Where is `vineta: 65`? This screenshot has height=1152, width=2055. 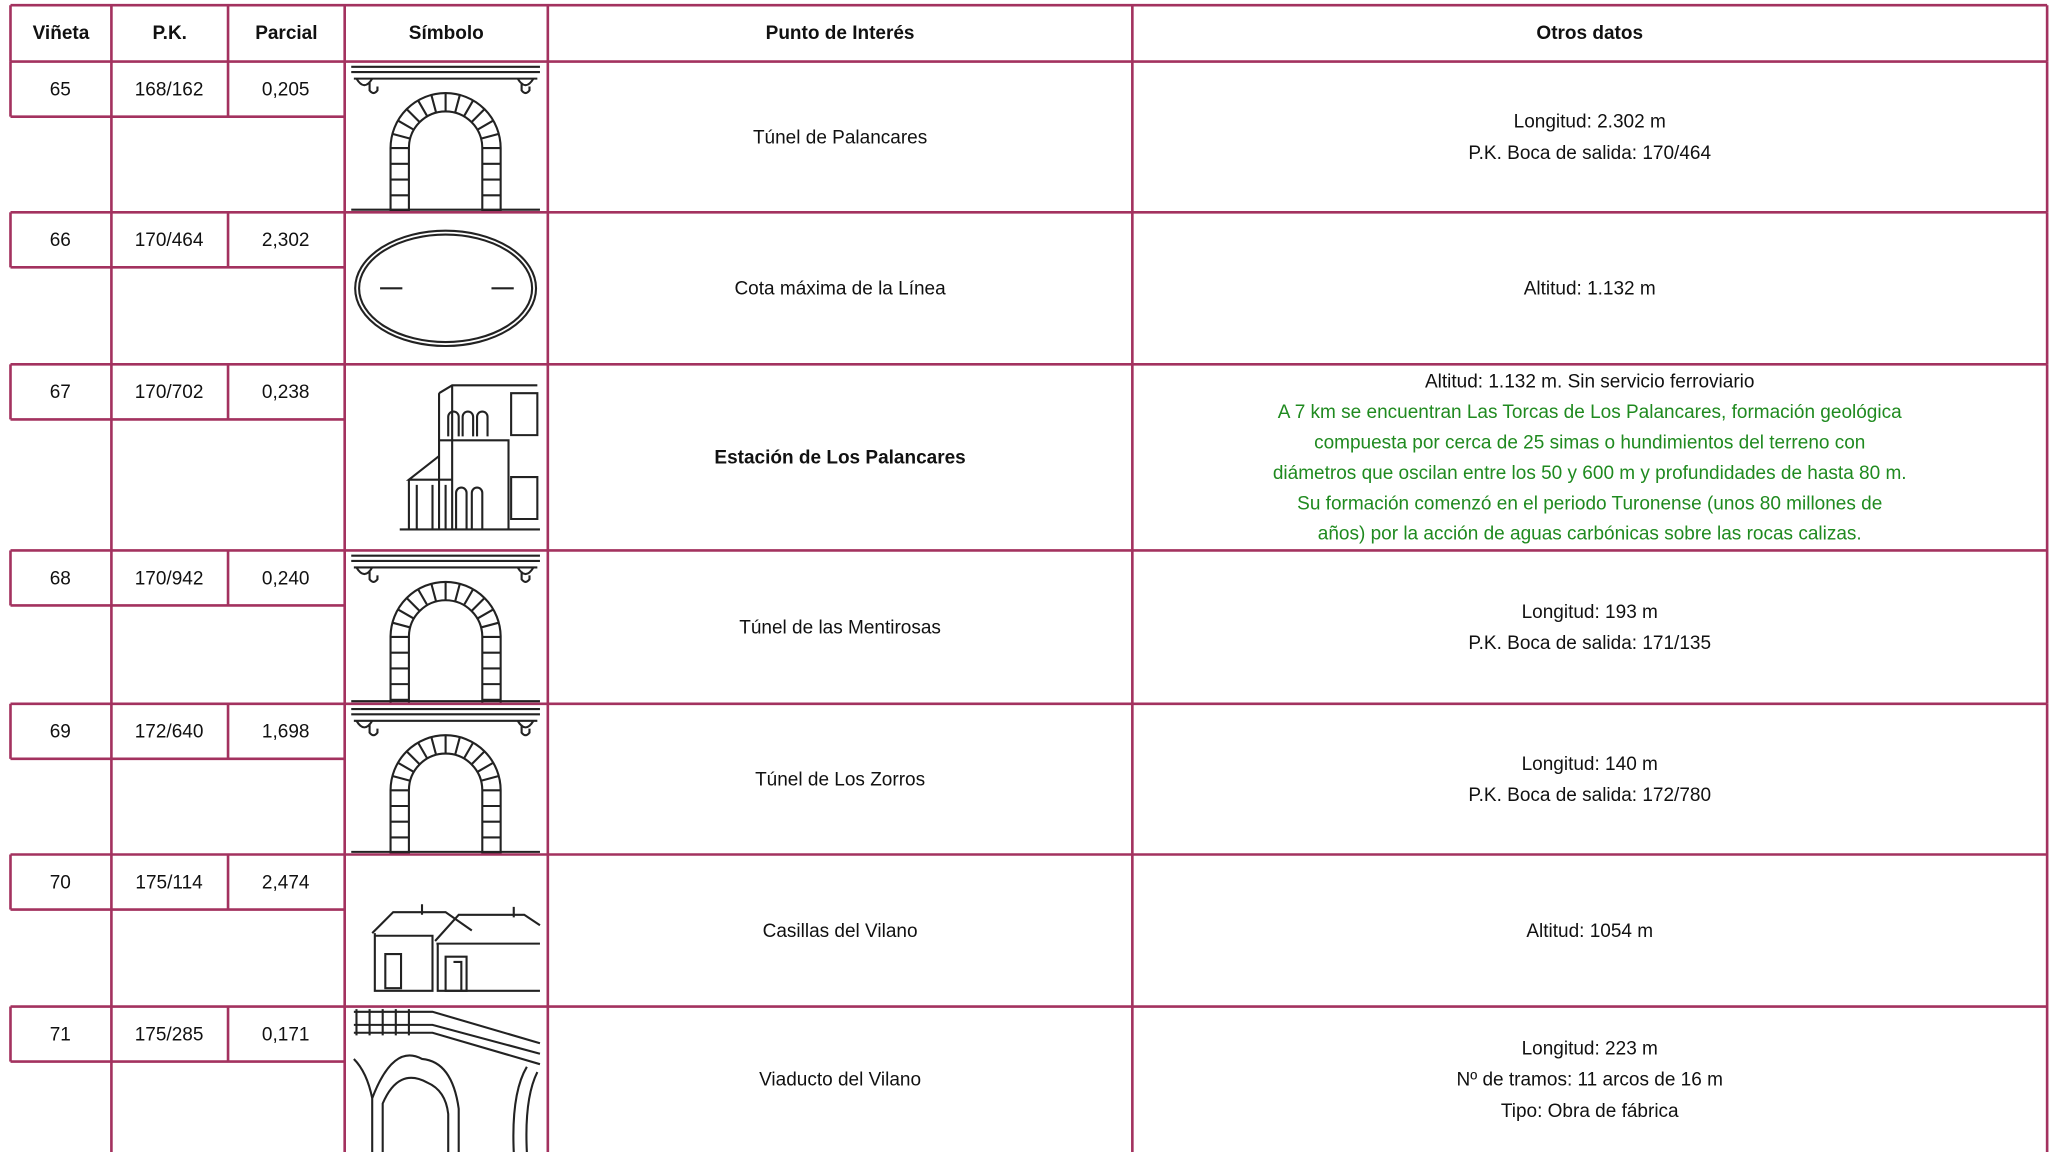 vineta: 65 is located at coordinates (60, 89).